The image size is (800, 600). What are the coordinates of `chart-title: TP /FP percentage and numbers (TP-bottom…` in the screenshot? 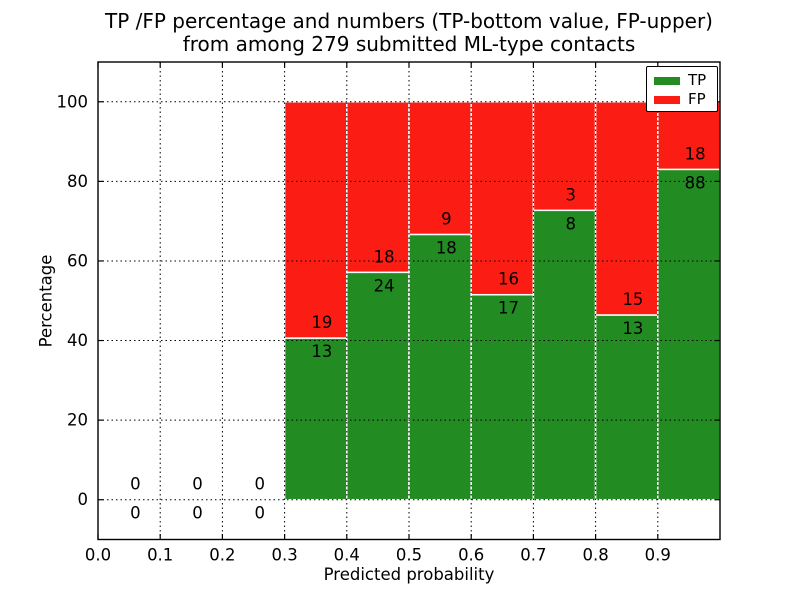 It's located at (409, 33).